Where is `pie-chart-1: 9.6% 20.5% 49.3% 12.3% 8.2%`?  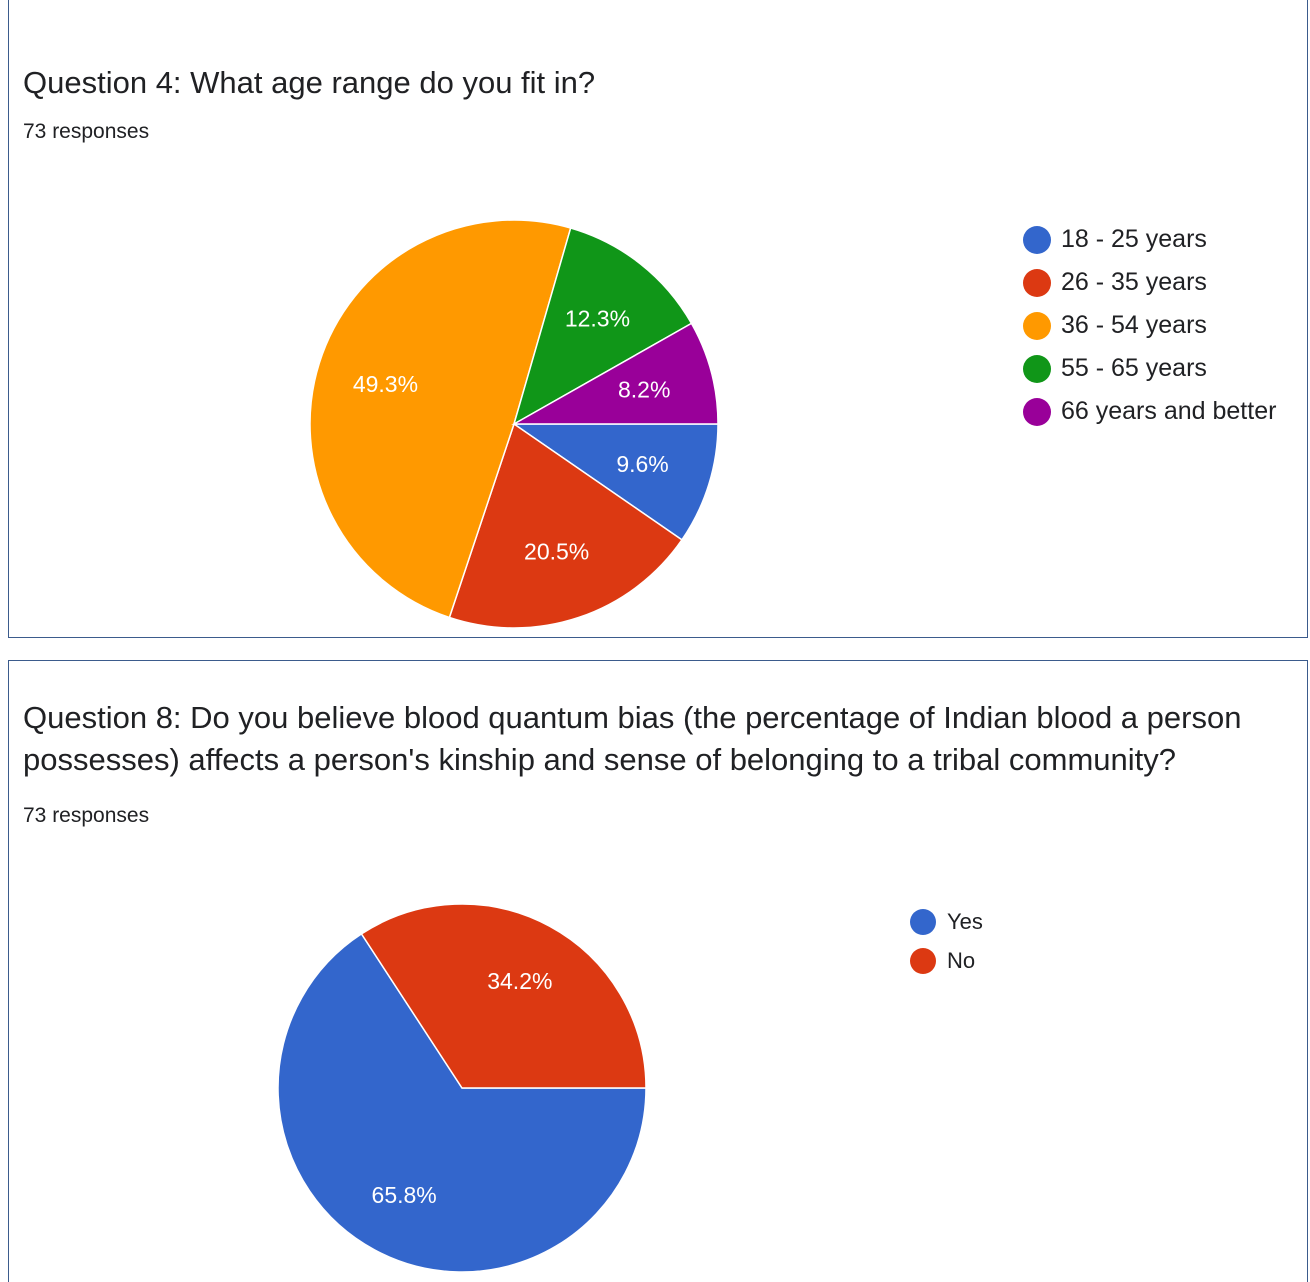 pie-chart-1: 9.6% 20.5% 49.3% 12.3% 8.2% is located at coordinates (514, 424).